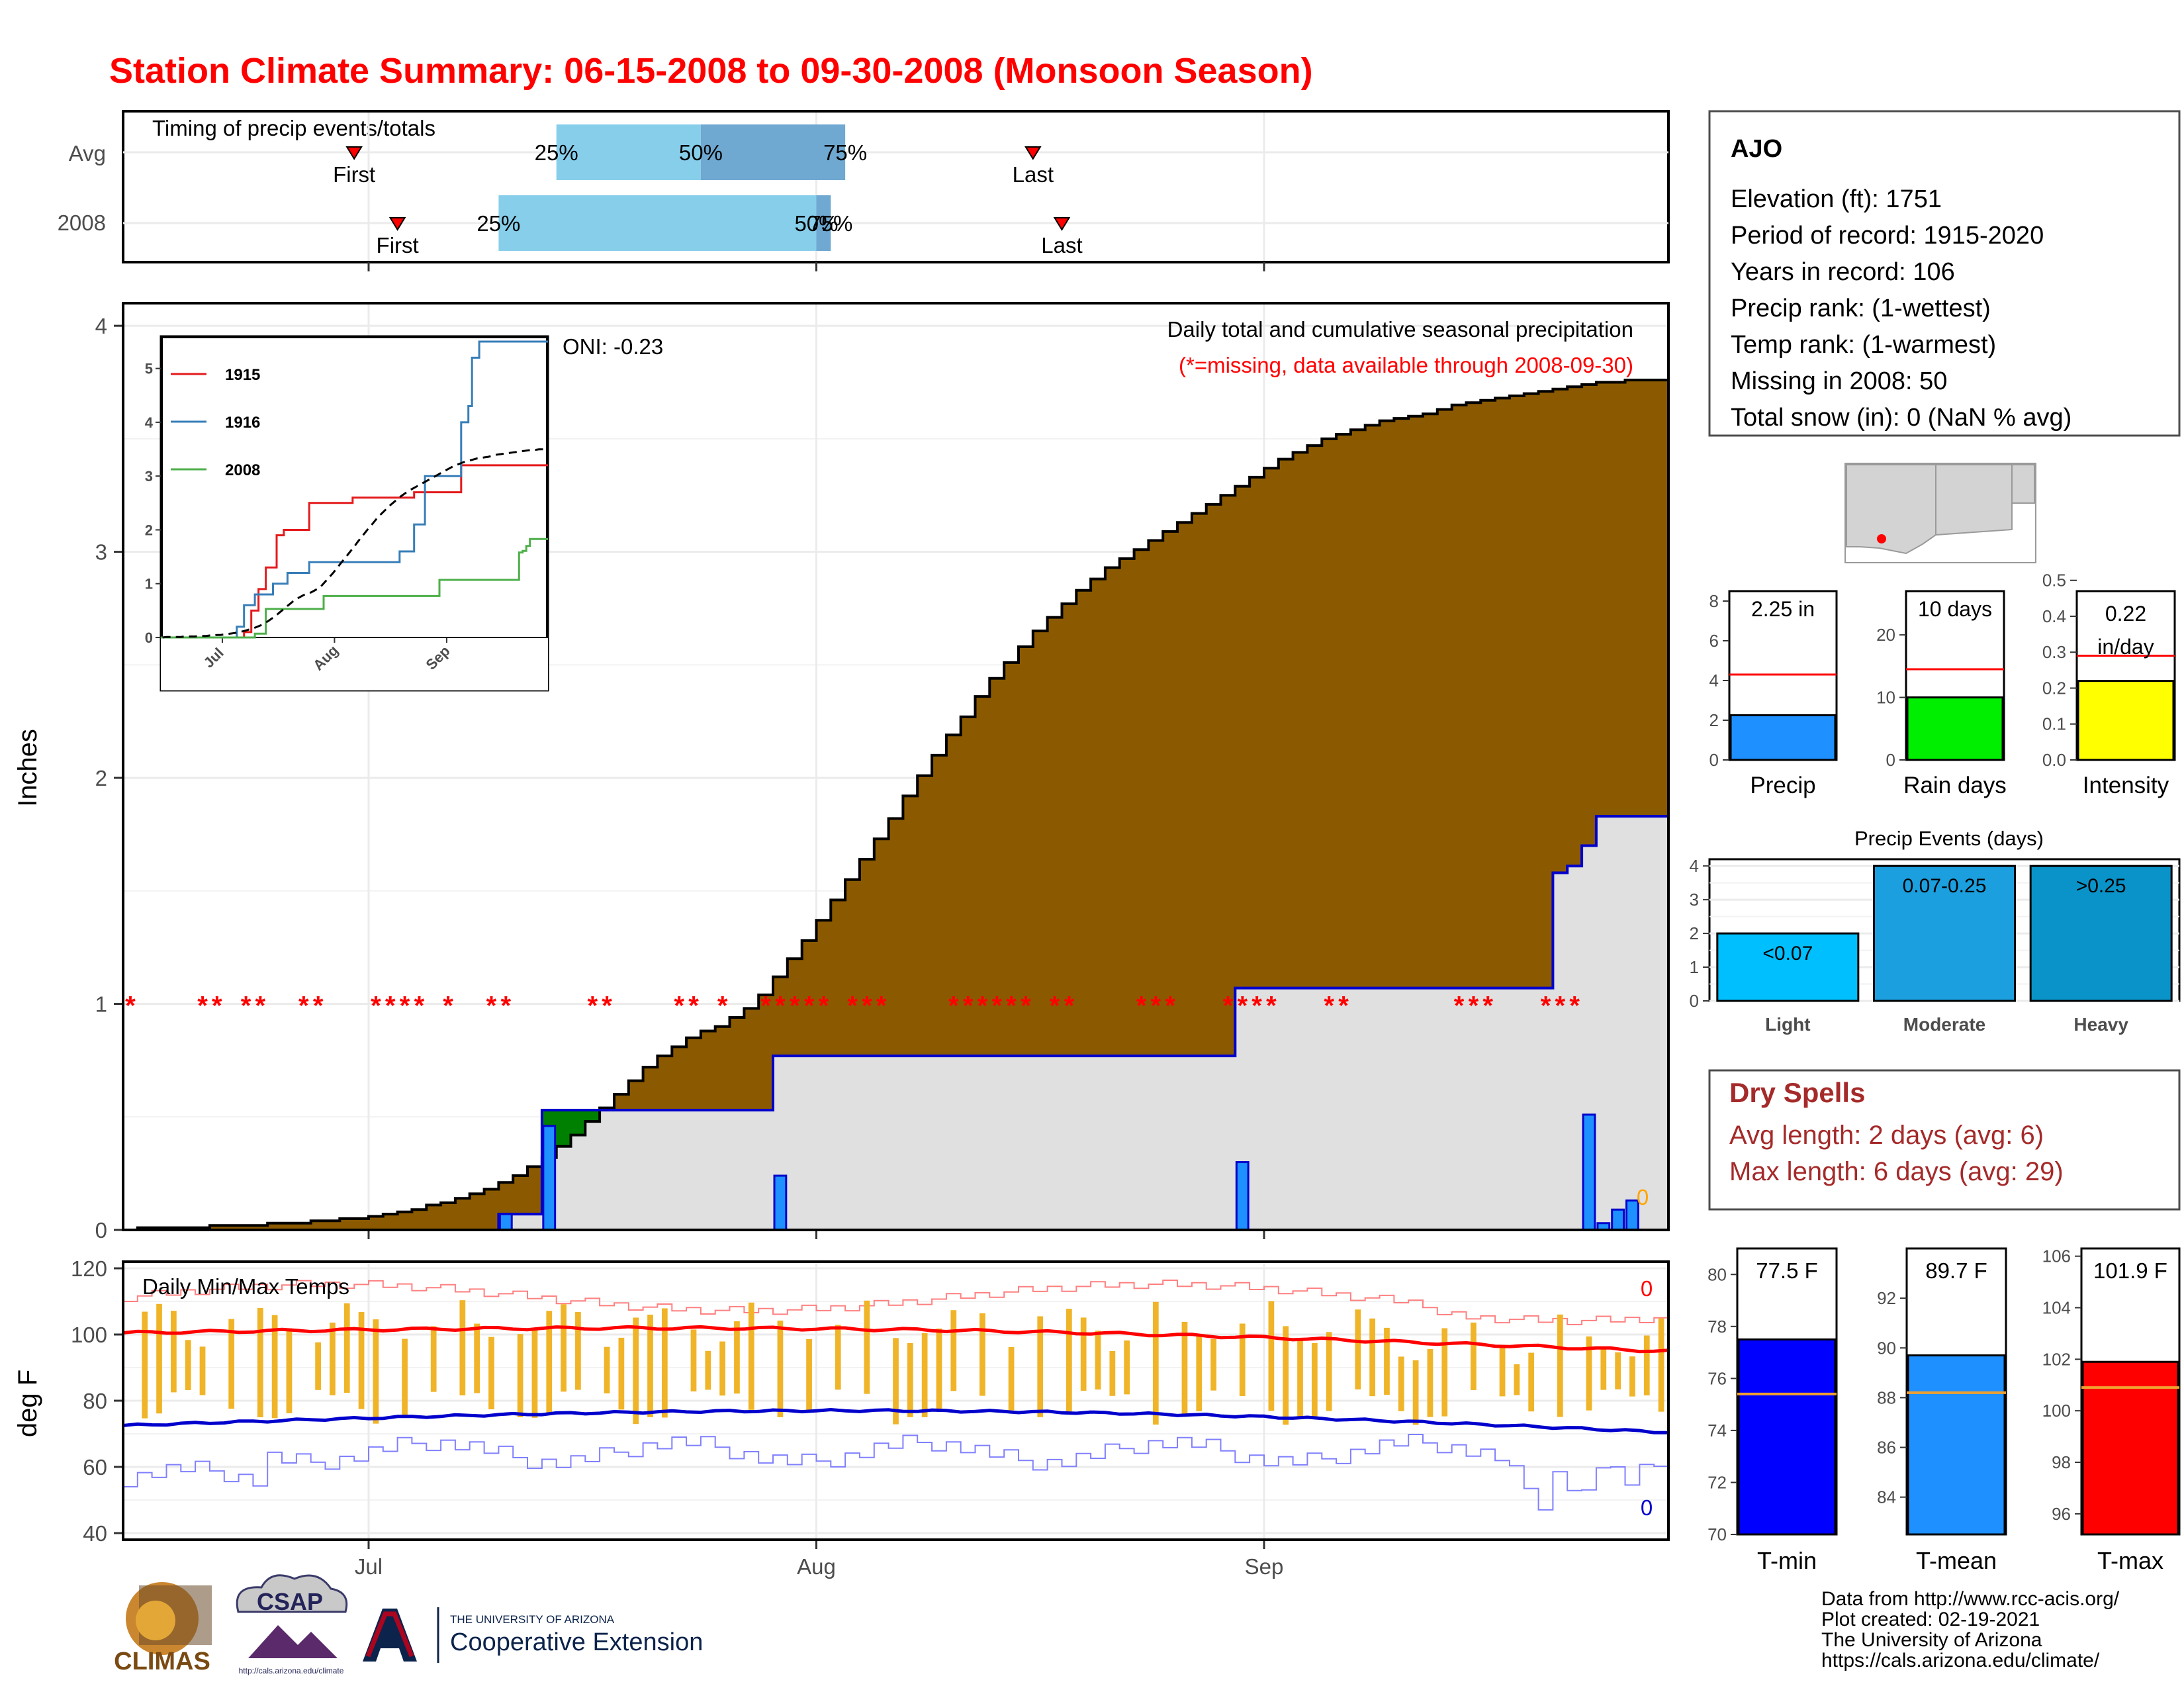  I want to click on events-bar-heavy, so click(2101, 933).